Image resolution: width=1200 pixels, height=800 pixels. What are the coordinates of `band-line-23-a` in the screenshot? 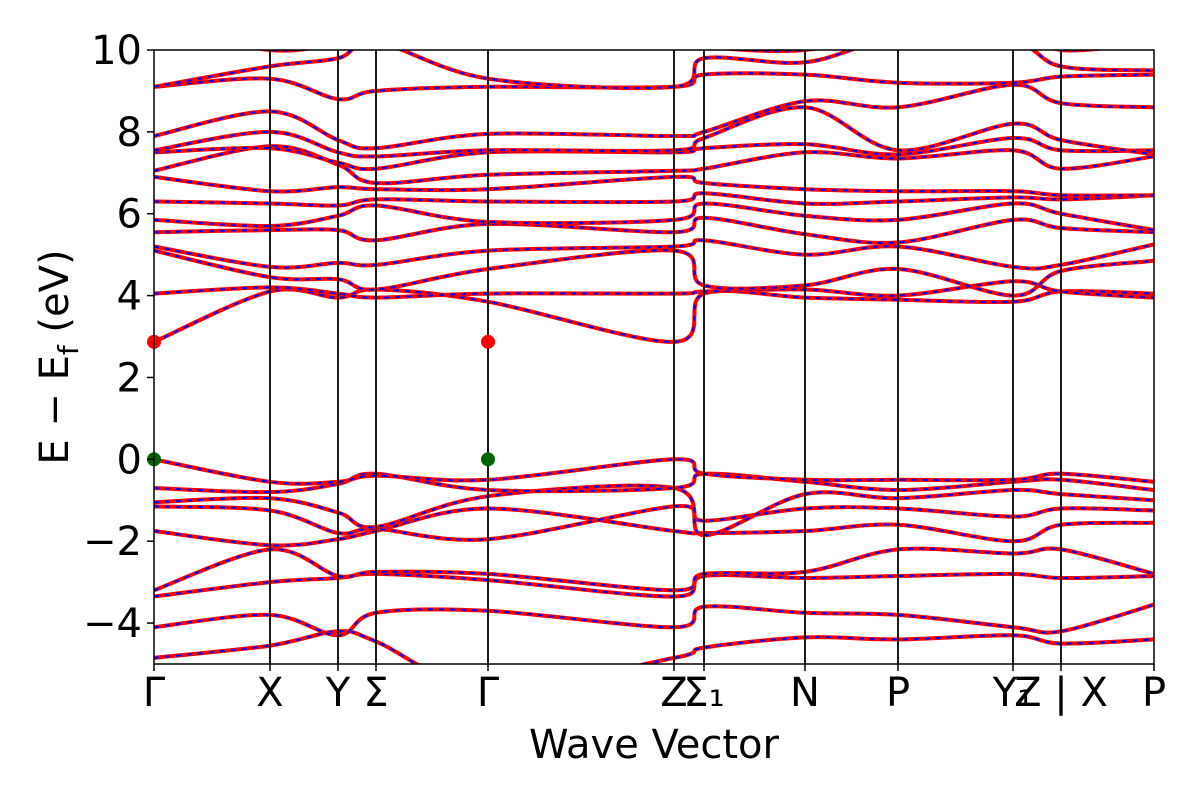 It's located at (680, 51).